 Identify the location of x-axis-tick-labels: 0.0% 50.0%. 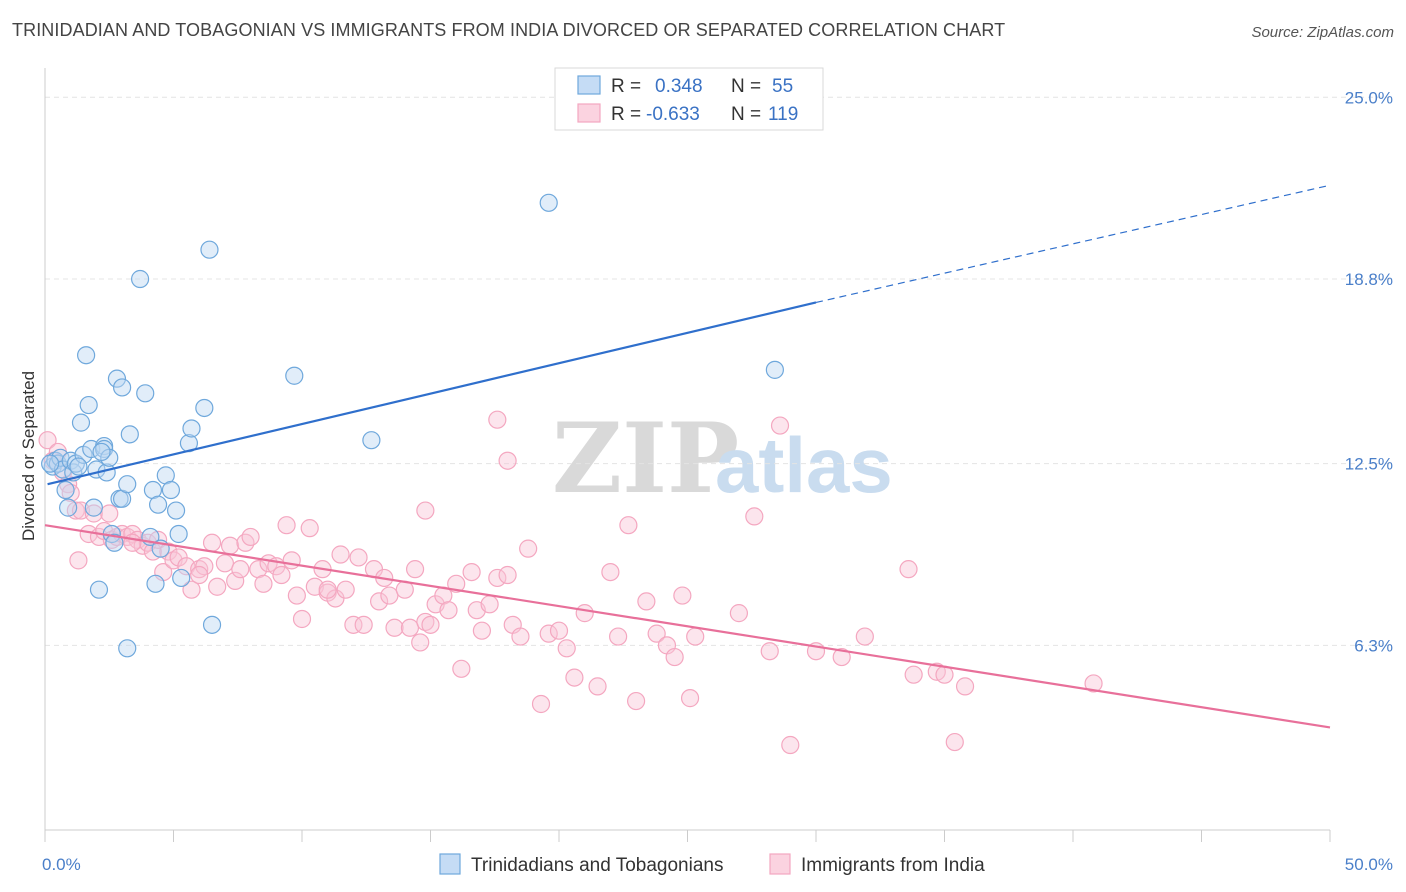
(717, 864).